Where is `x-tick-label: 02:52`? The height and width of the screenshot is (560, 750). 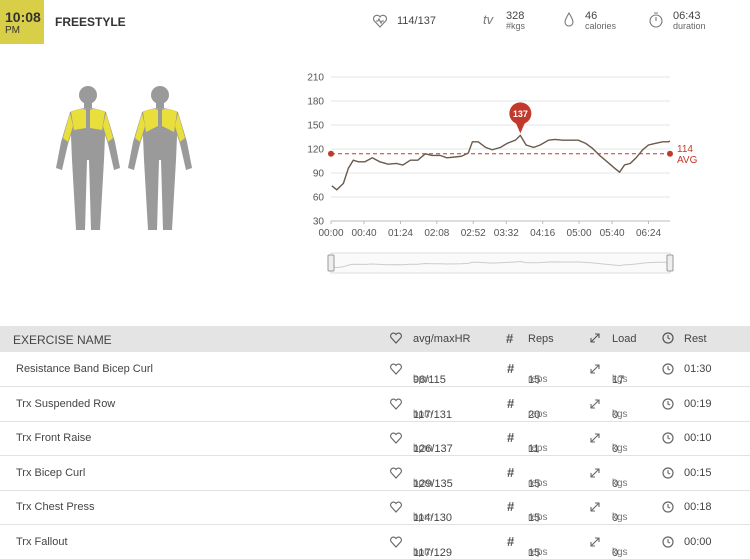
x-tick-label: 02:52 is located at coordinates (473, 233).